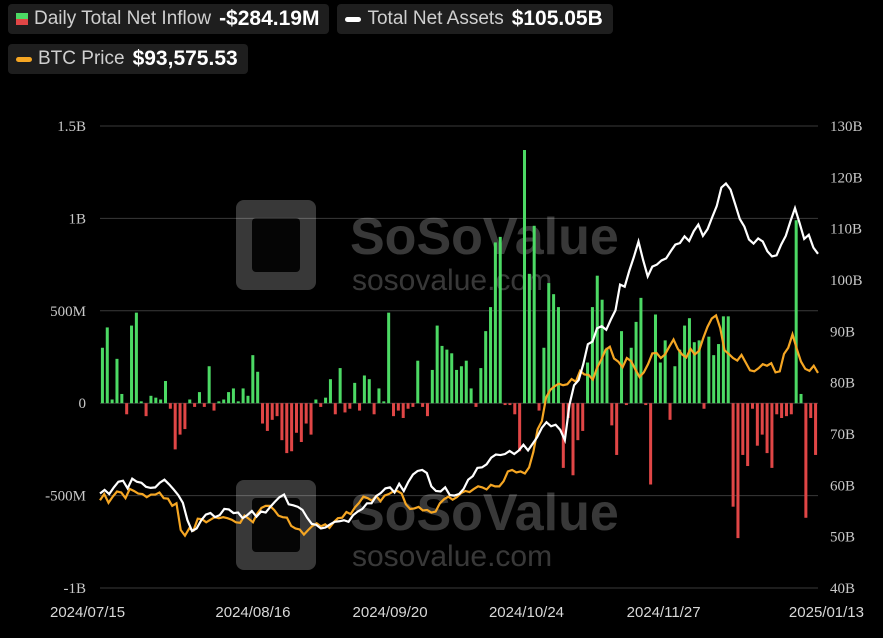  I want to click on legend-row-bottom: BTC Price $93,575.53, so click(128, 59).